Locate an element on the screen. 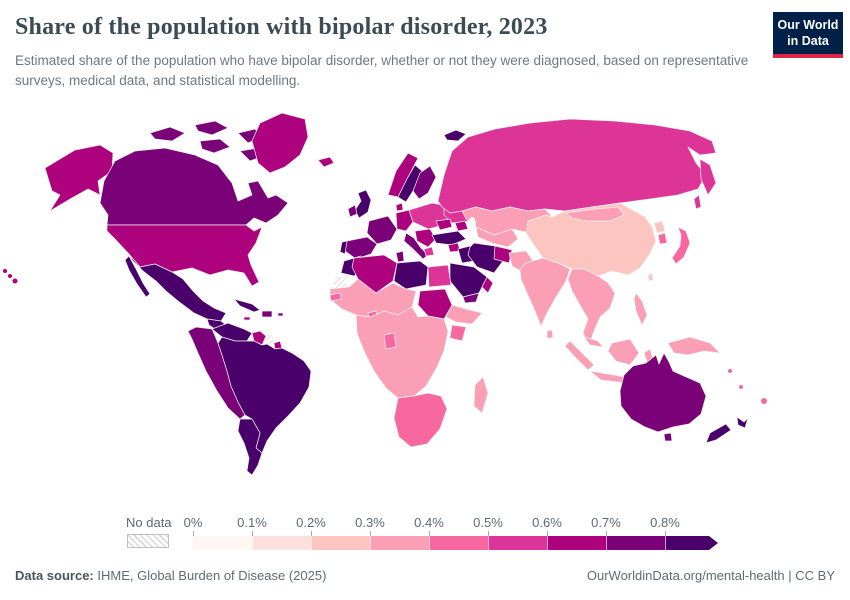 This screenshot has width=850, height=600. region-russia-sakhalin is located at coordinates (697, 202).